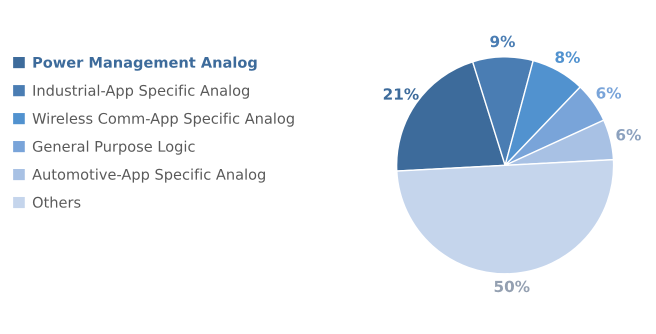 This screenshot has width=656, height=334. Describe the element at coordinates (141, 91) in the screenshot. I see `legend-label: Industrial-App Specific Analog` at that location.